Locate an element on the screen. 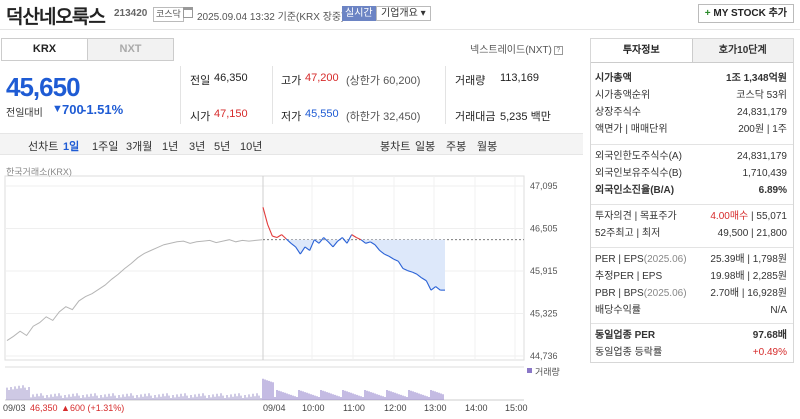 This screenshot has width=800, height=419. prev-session-label: 09/03 is located at coordinates (14, 408).